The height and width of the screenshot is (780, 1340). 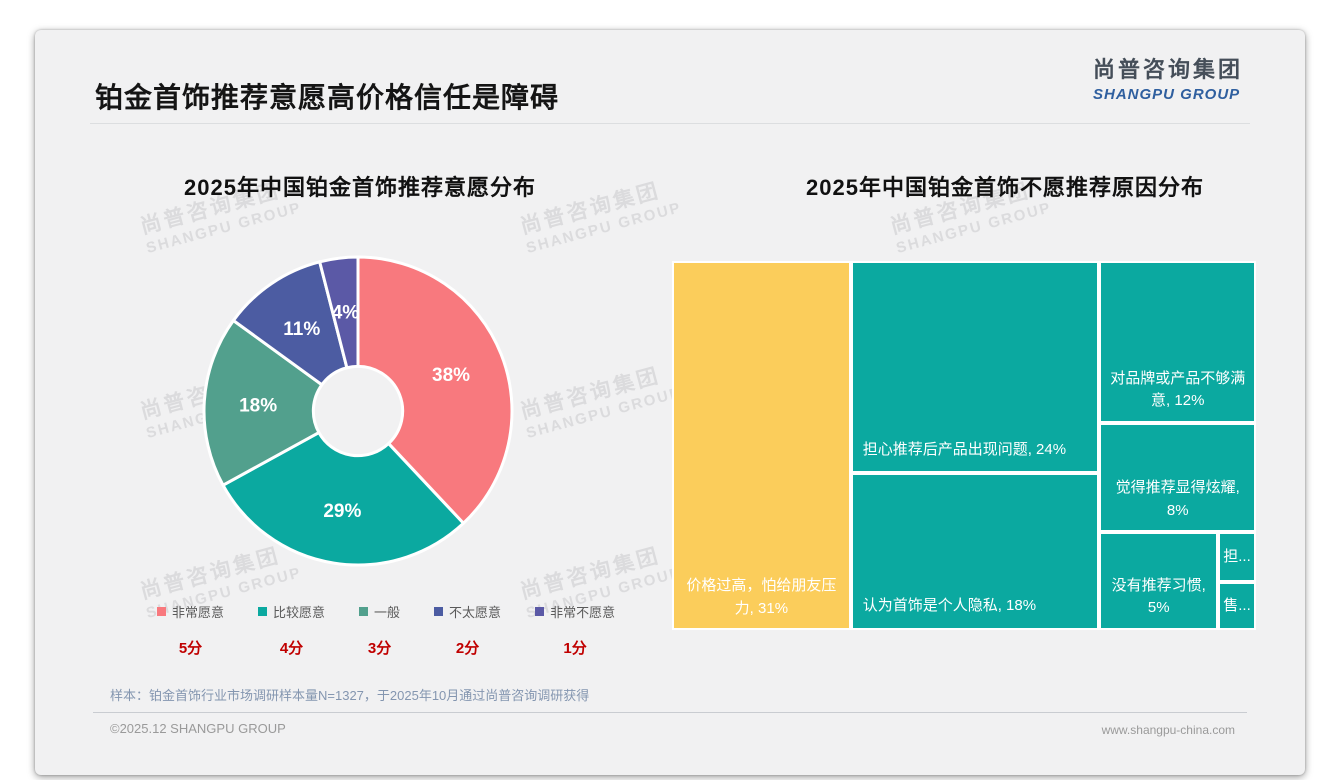 What do you see at coordinates (670, 123) in the screenshot?
I see `header-divider` at bounding box center [670, 123].